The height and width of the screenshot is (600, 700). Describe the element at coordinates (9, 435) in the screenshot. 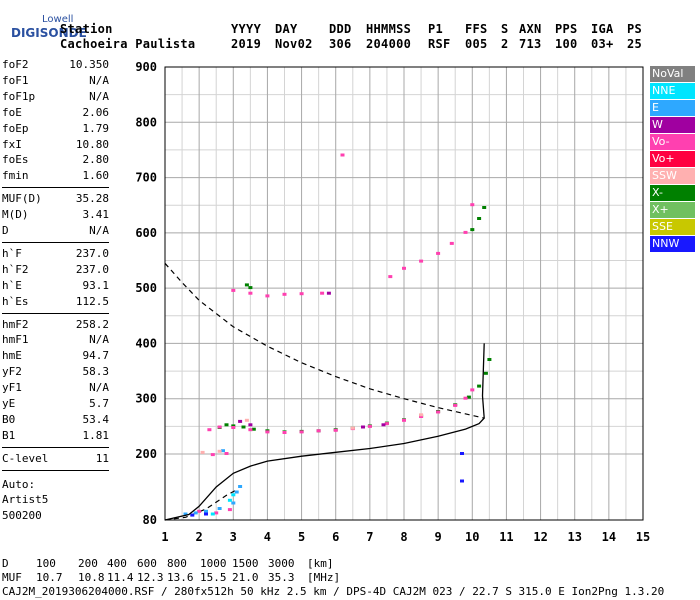

I see `param-key: B1` at that location.